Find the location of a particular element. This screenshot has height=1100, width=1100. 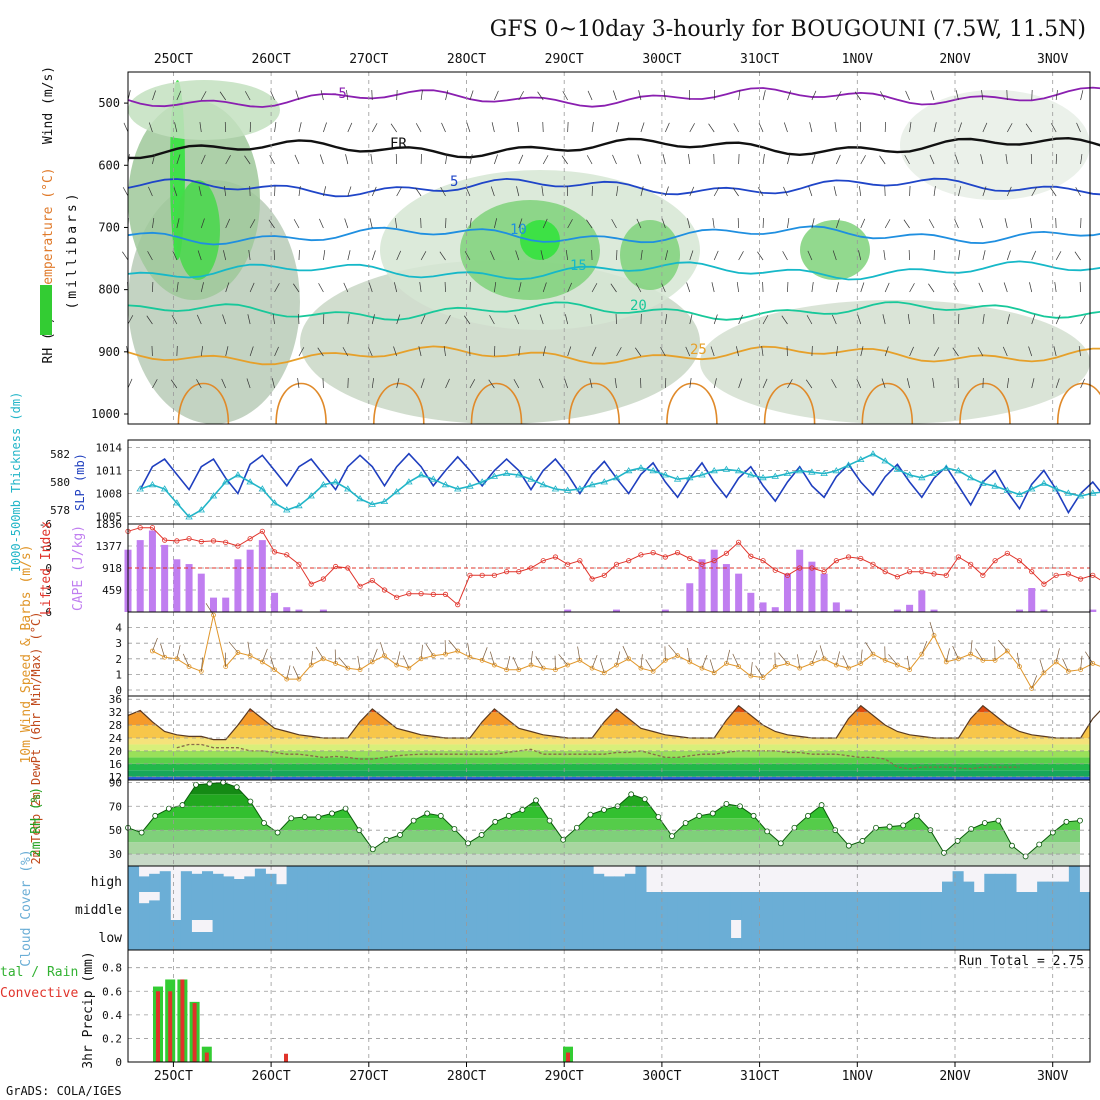

temperature-tick-label: 24 is located at coordinates (116, 738).